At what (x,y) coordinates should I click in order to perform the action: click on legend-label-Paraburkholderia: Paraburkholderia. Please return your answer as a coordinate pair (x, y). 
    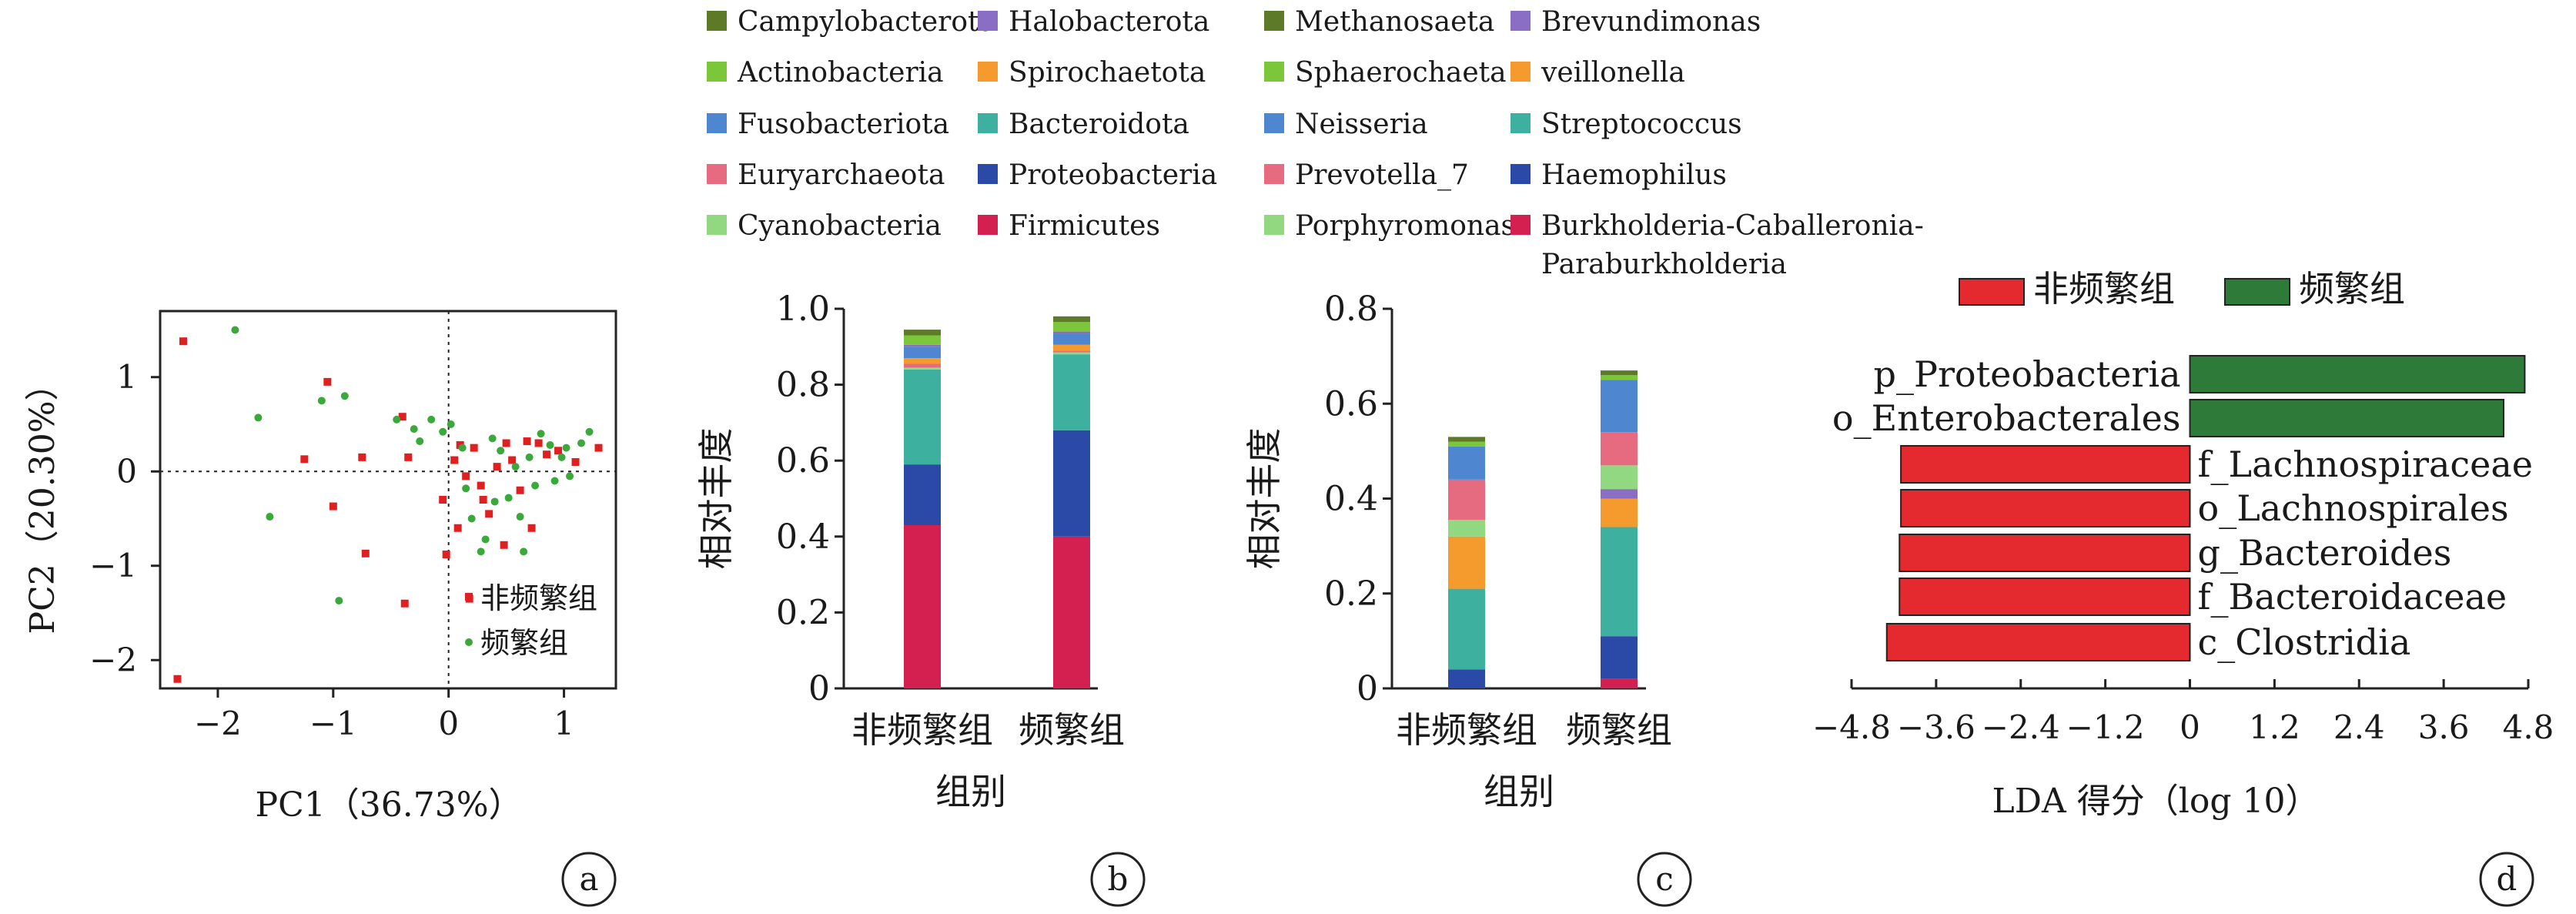
    Looking at the image, I should click on (1664, 264).